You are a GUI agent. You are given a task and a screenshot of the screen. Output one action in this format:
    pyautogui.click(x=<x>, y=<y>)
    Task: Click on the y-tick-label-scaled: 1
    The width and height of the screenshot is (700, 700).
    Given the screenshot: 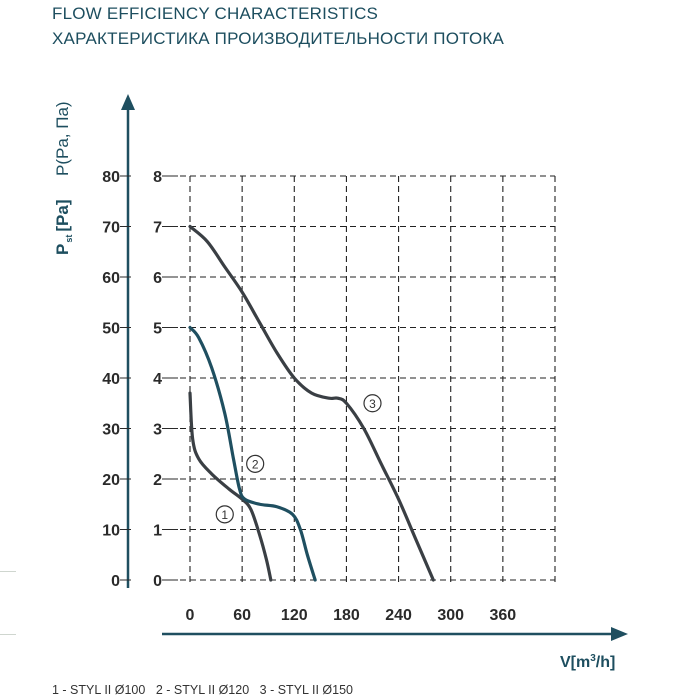 What is the action you would take?
    pyautogui.click(x=157, y=531)
    